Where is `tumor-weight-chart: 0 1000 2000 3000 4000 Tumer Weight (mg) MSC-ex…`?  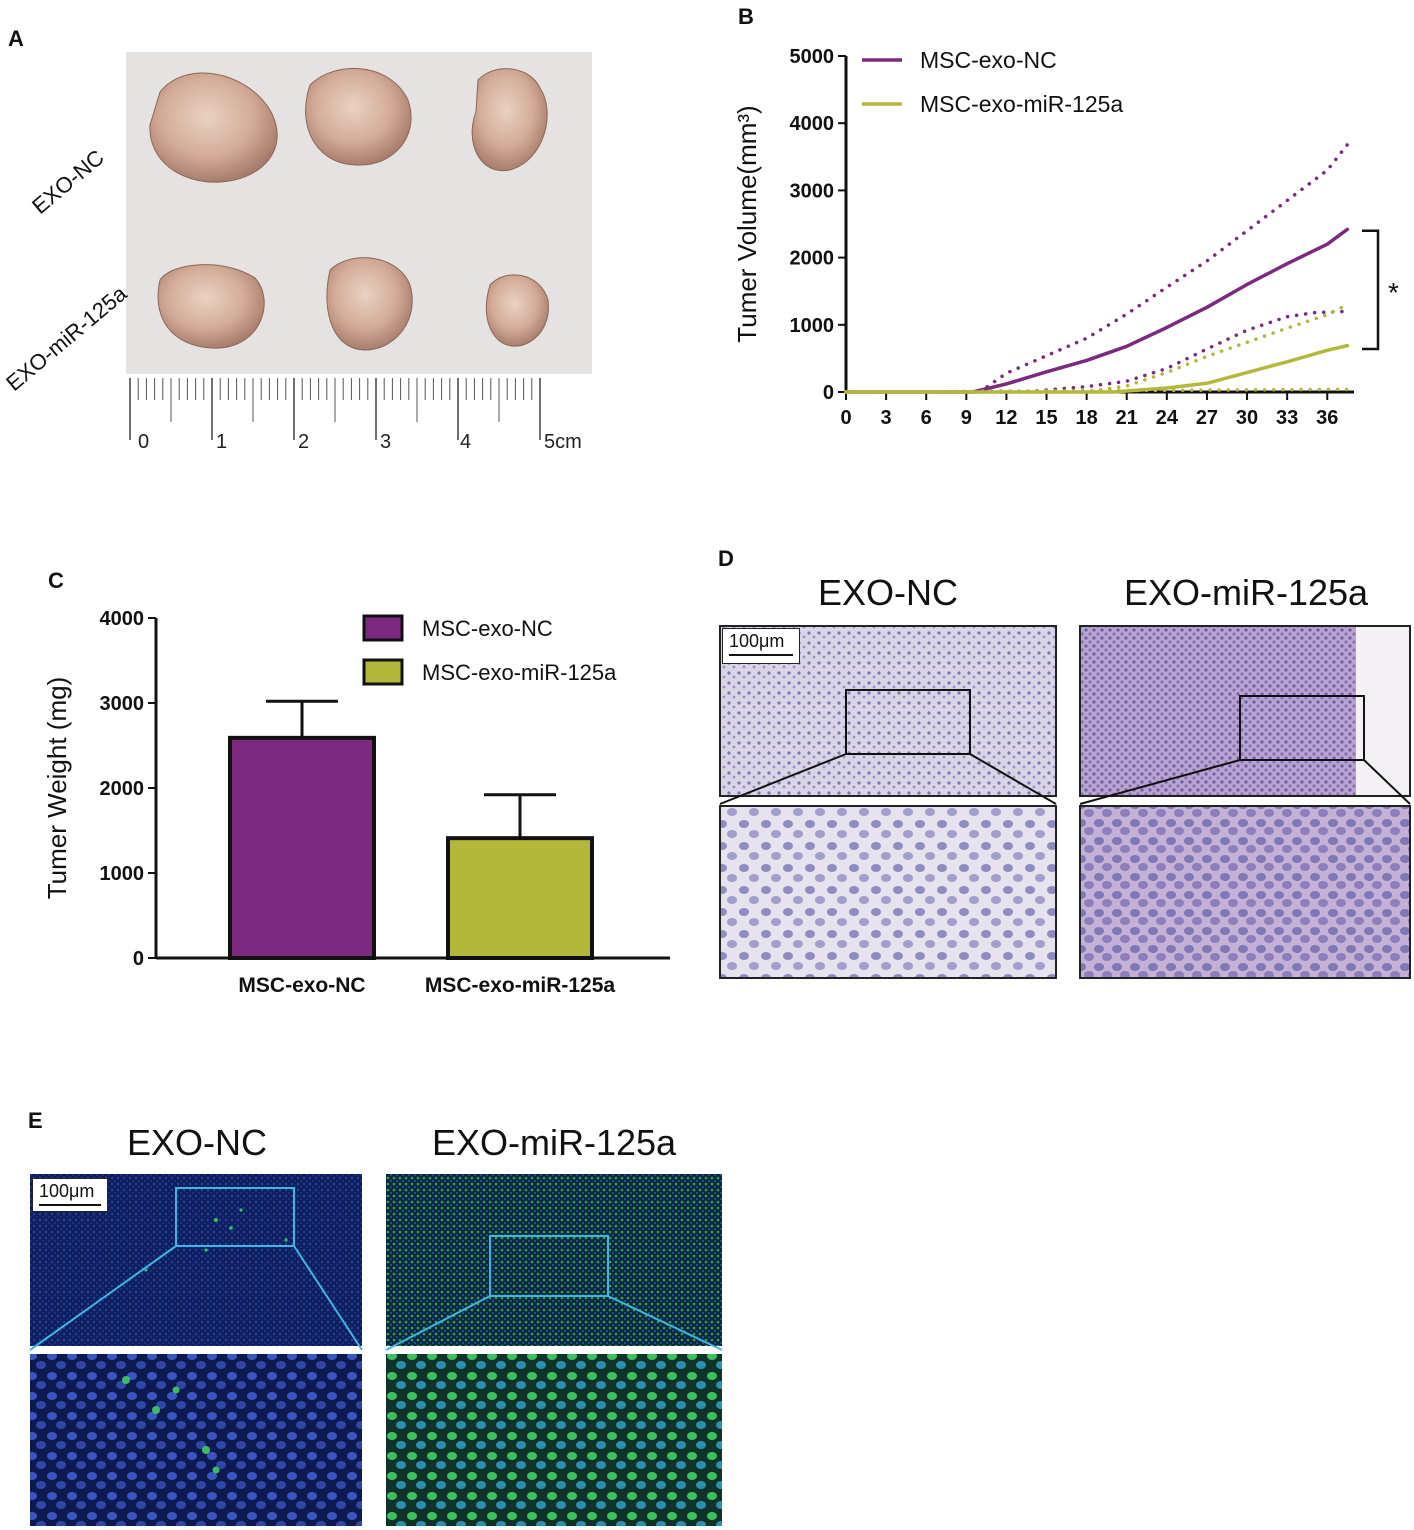
tumor-weight-chart: 0 1000 2000 3000 4000 Tumer Weight (mg) MSC-ex… is located at coordinates (356, 802).